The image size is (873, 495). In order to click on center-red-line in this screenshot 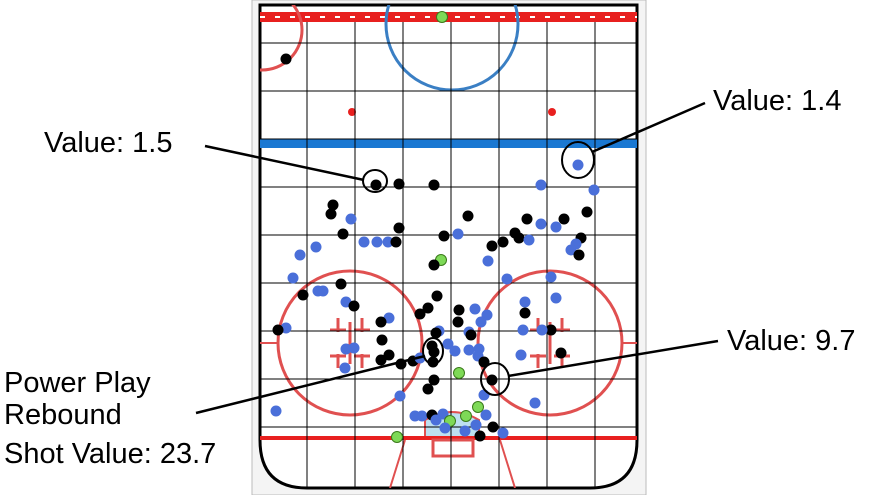, I will do `click(448, 17)`.